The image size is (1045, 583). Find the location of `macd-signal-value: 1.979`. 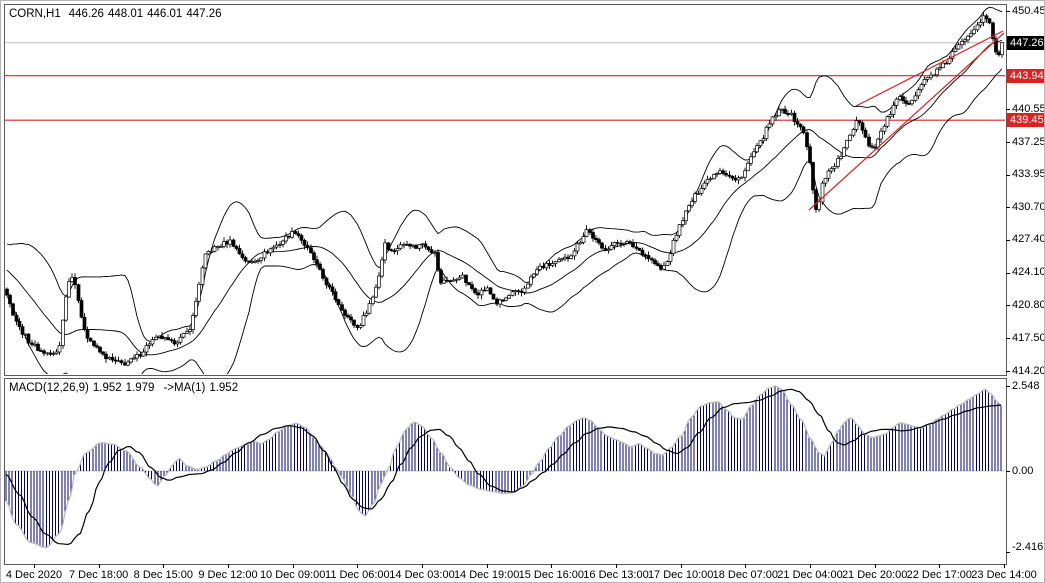

macd-signal-value: 1.979 is located at coordinates (140, 388).